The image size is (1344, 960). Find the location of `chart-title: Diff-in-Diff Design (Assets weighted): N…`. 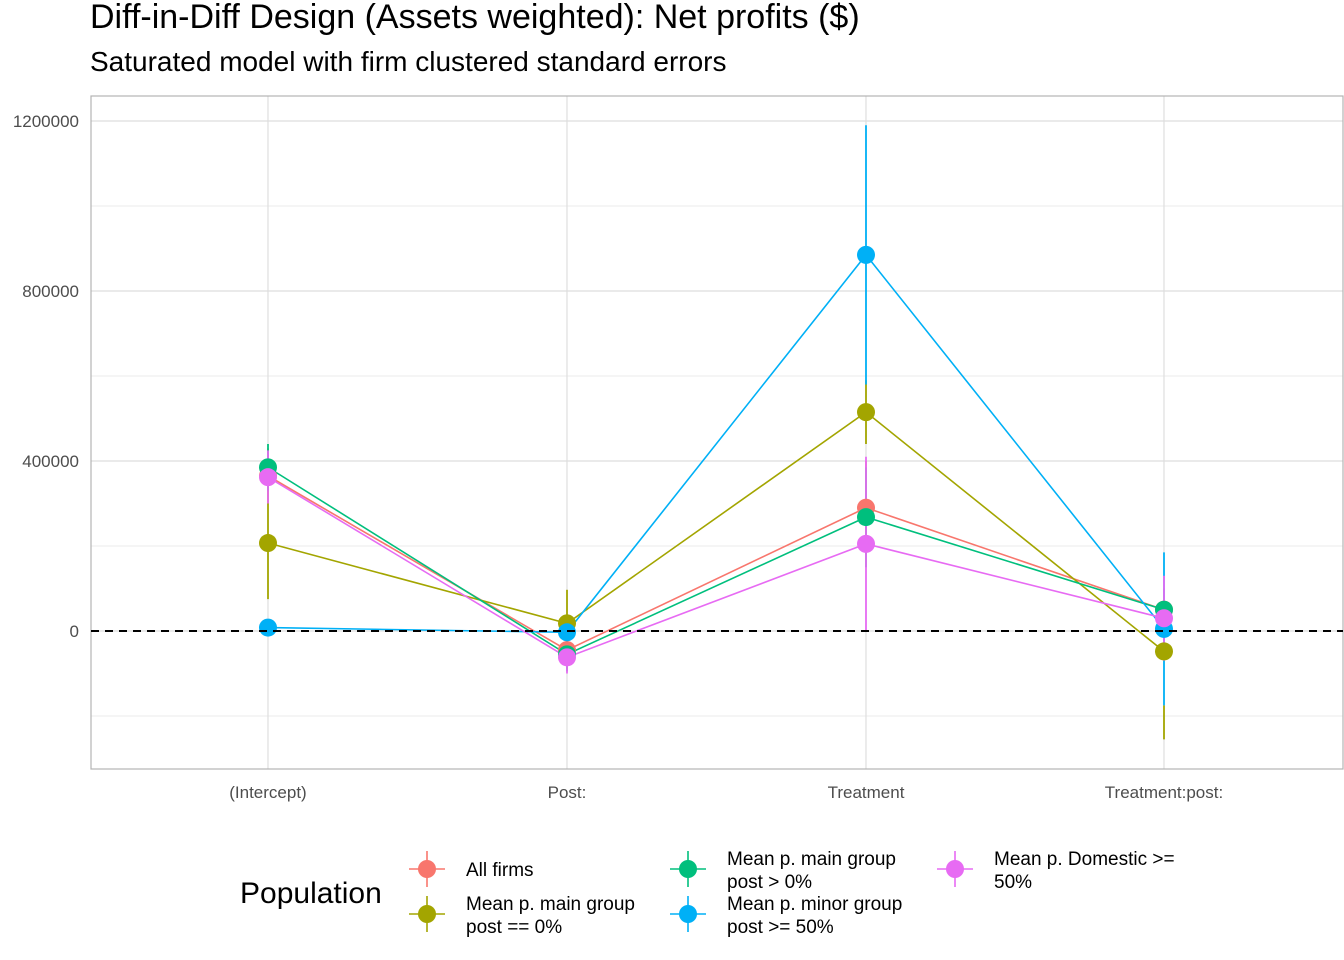

chart-title: Diff-in-Diff Design (Assets weighted): N… is located at coordinates (475, 18).